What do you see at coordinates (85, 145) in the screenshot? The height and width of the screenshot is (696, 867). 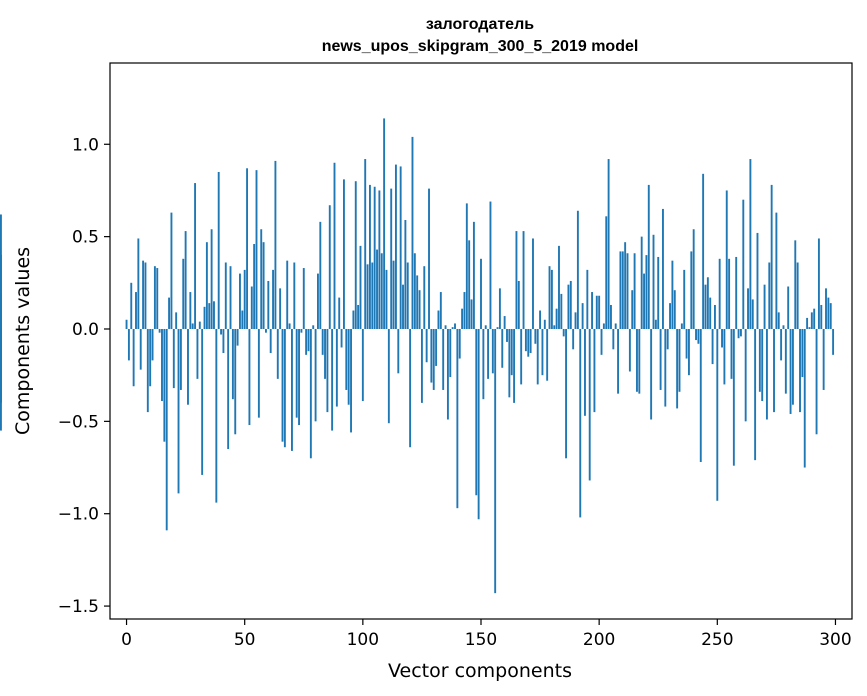 I see `y-tick-label: 1.0` at bounding box center [85, 145].